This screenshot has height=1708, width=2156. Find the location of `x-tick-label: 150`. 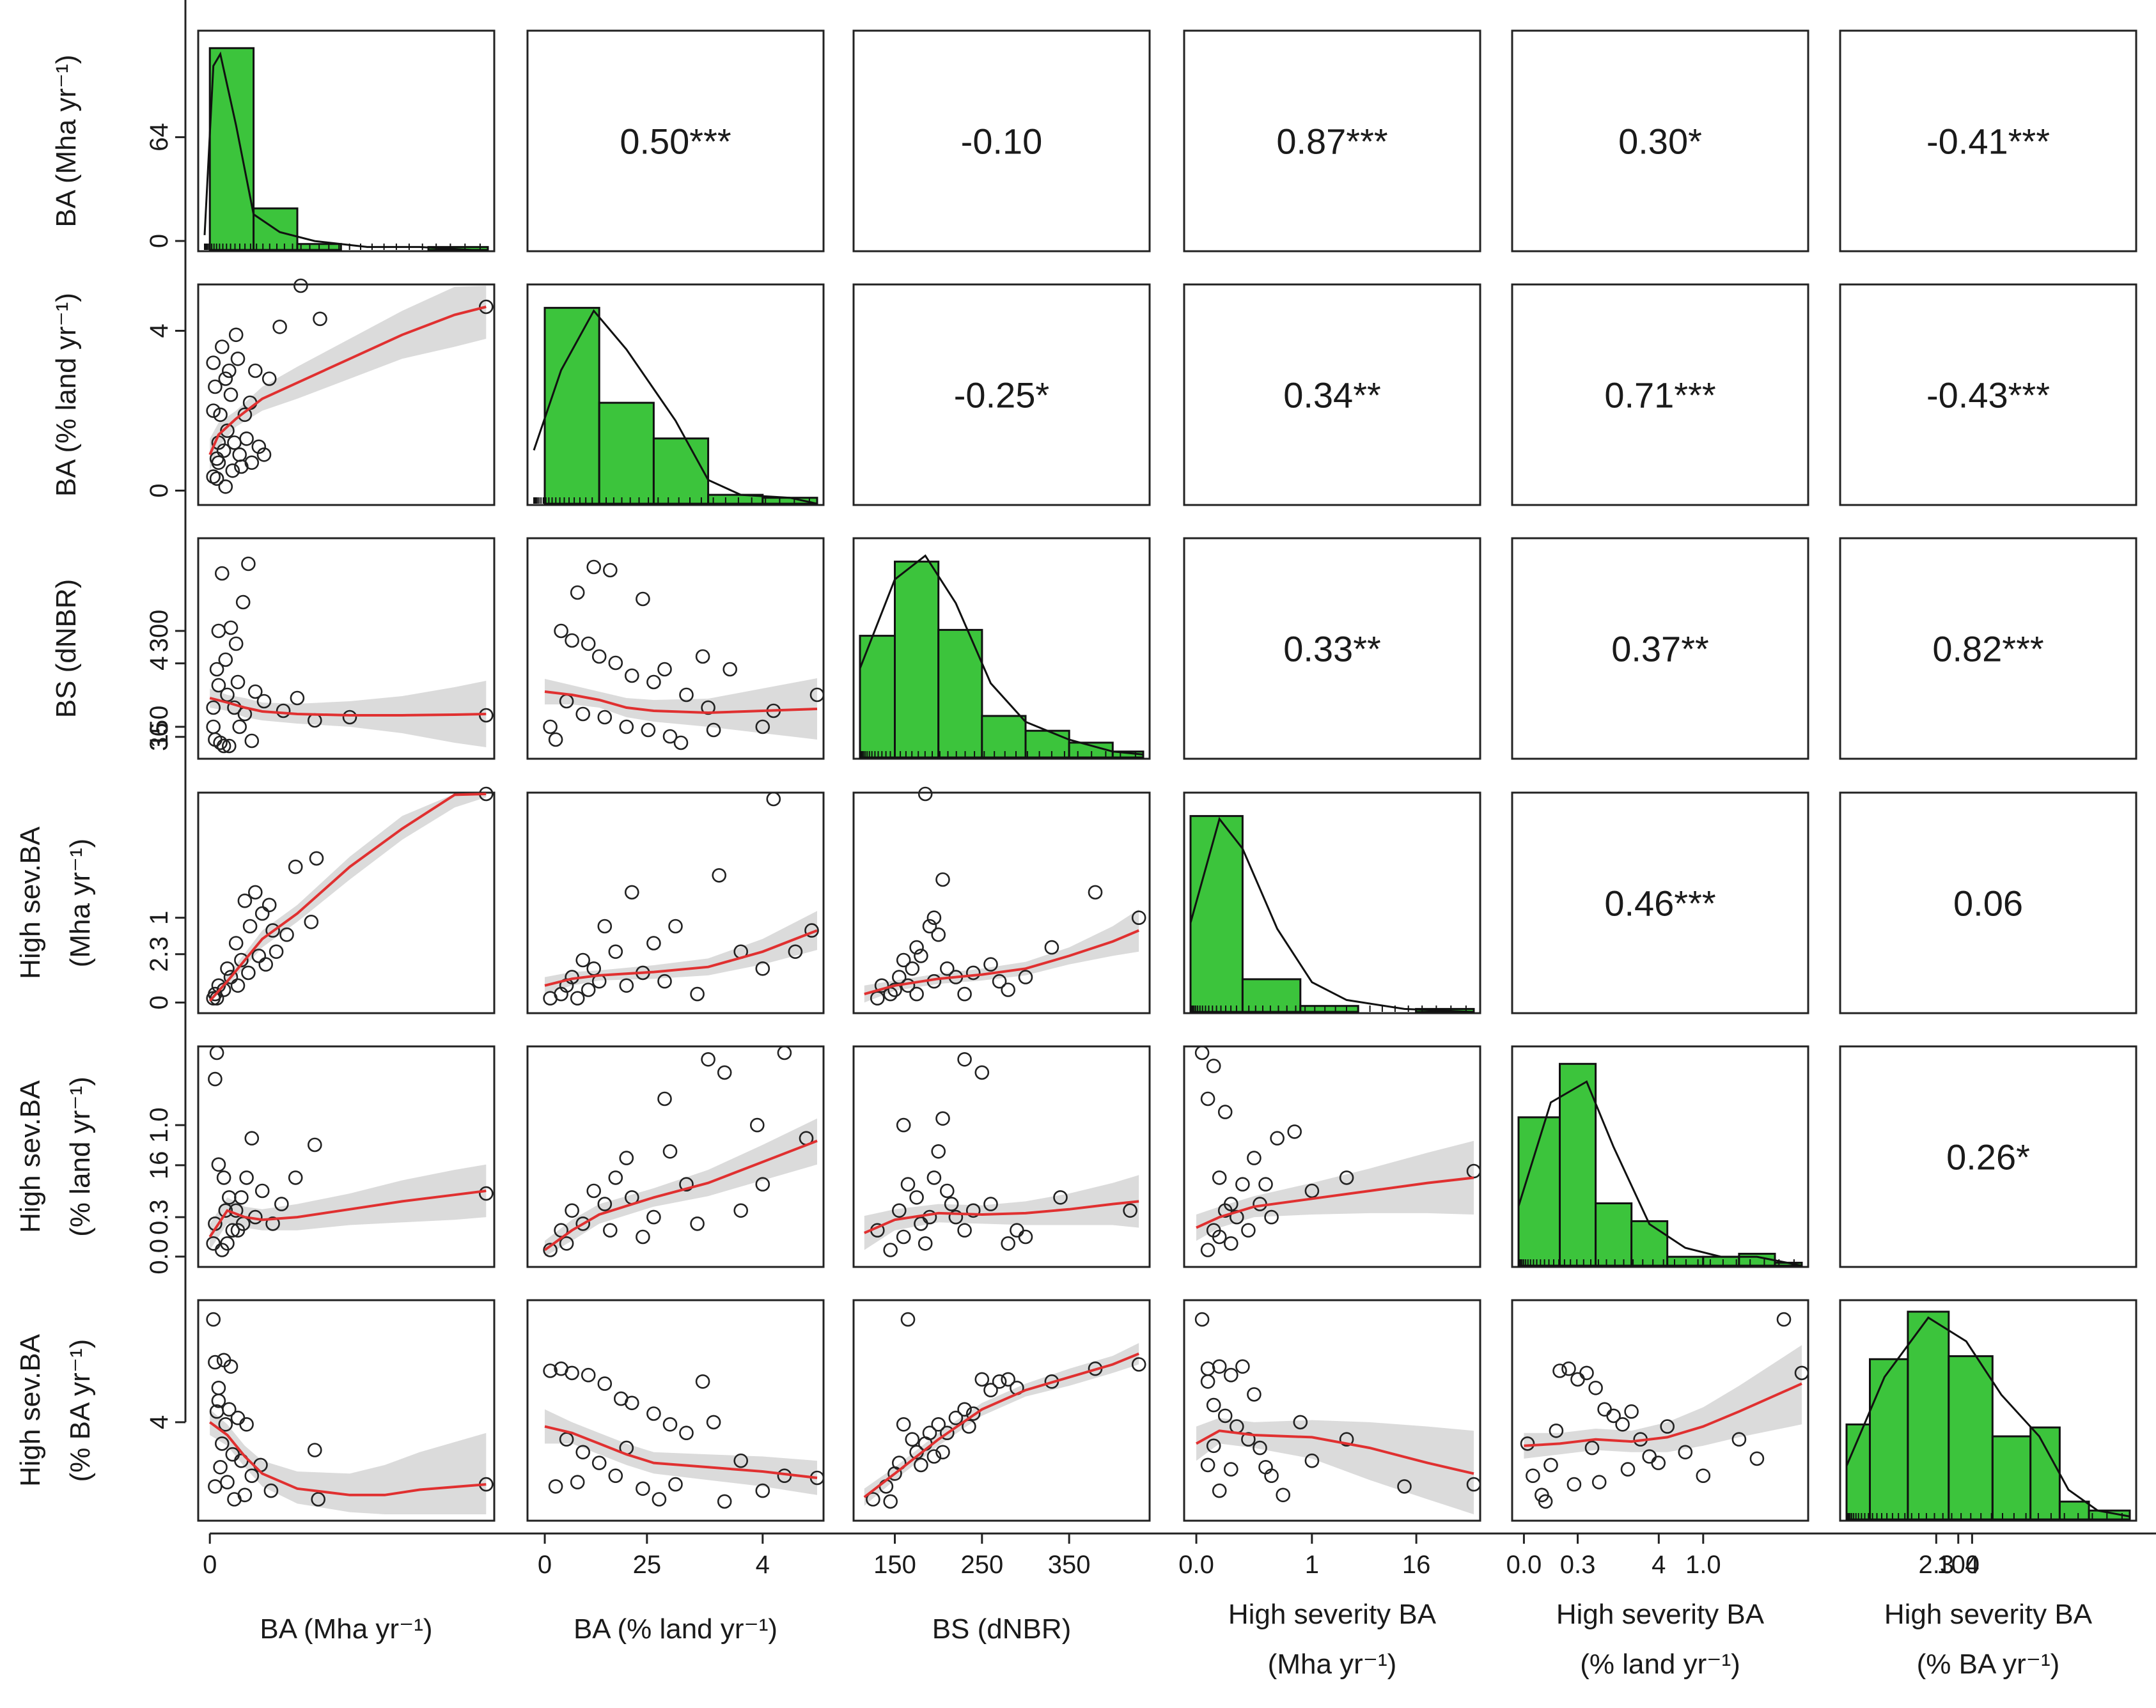

x-tick-label: 150 is located at coordinates (894, 1565).